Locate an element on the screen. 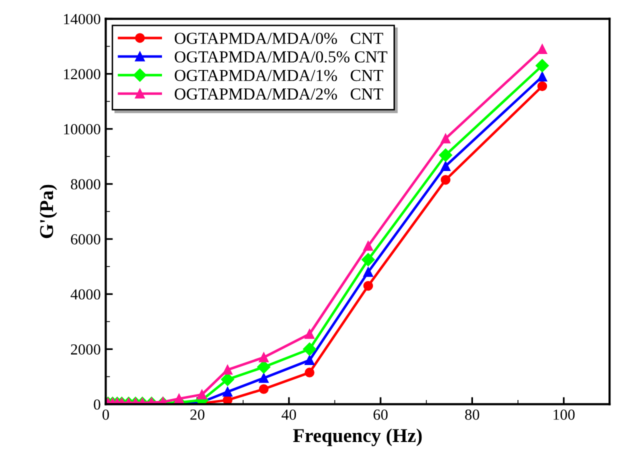 This screenshot has width=622, height=470. y-tick-label: 2000 is located at coordinates (85, 349).